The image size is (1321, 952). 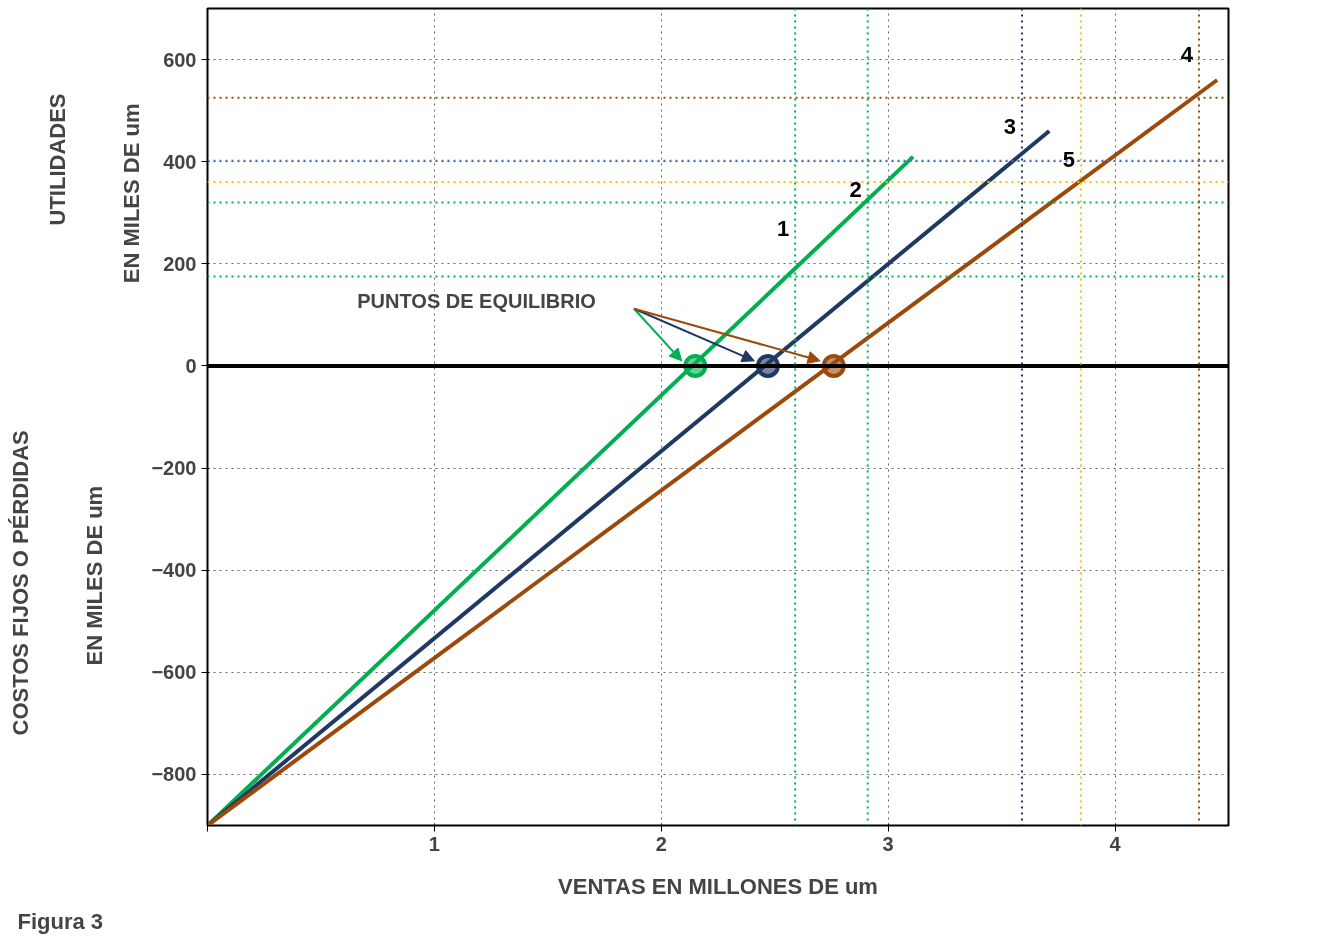 What do you see at coordinates (174, 570) in the screenshot?
I see `y-tick-label: −400` at bounding box center [174, 570].